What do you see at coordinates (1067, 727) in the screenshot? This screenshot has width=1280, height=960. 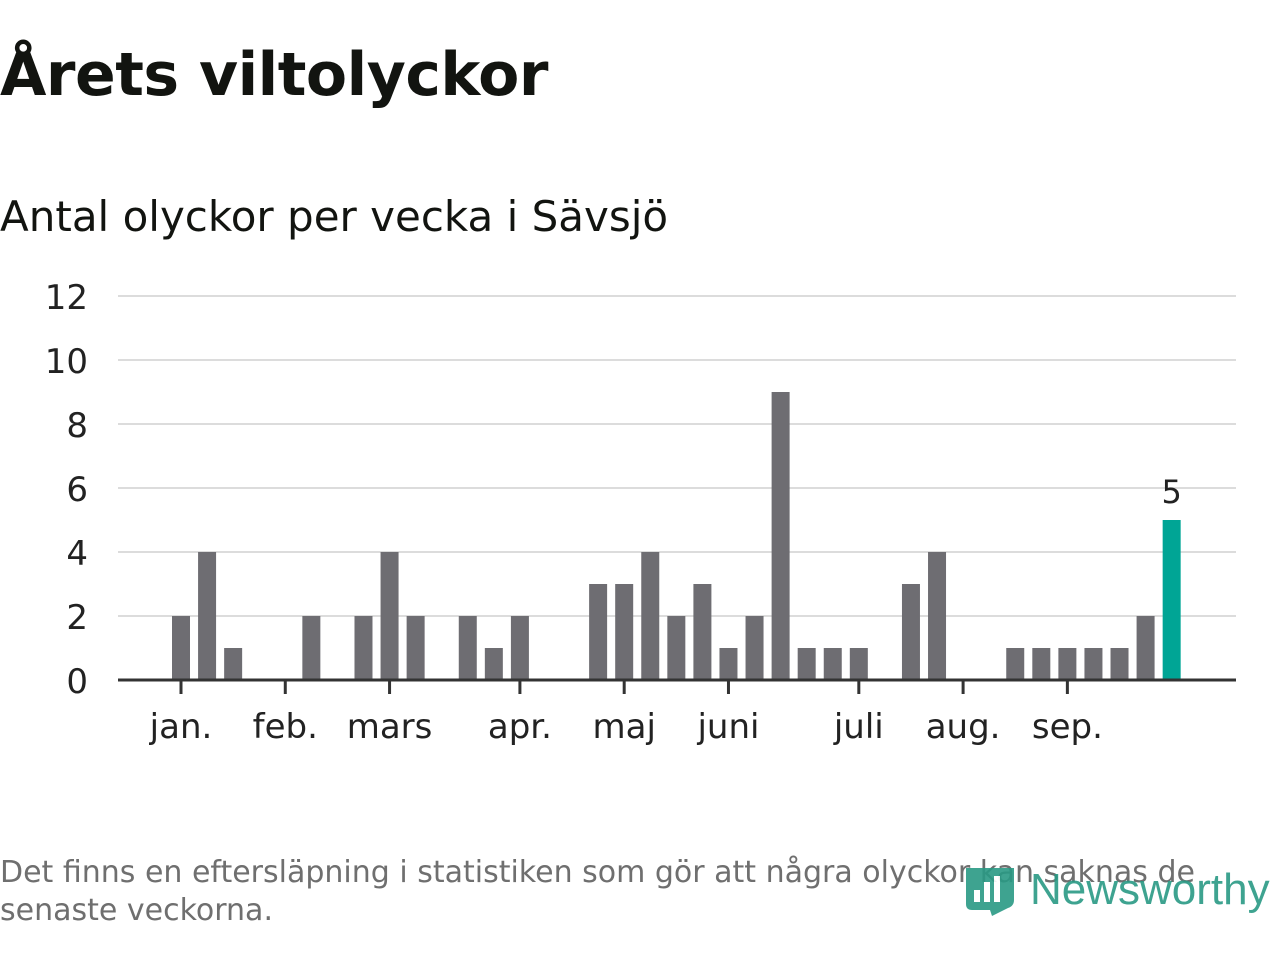 I see `x-tick-label: sep.` at bounding box center [1067, 727].